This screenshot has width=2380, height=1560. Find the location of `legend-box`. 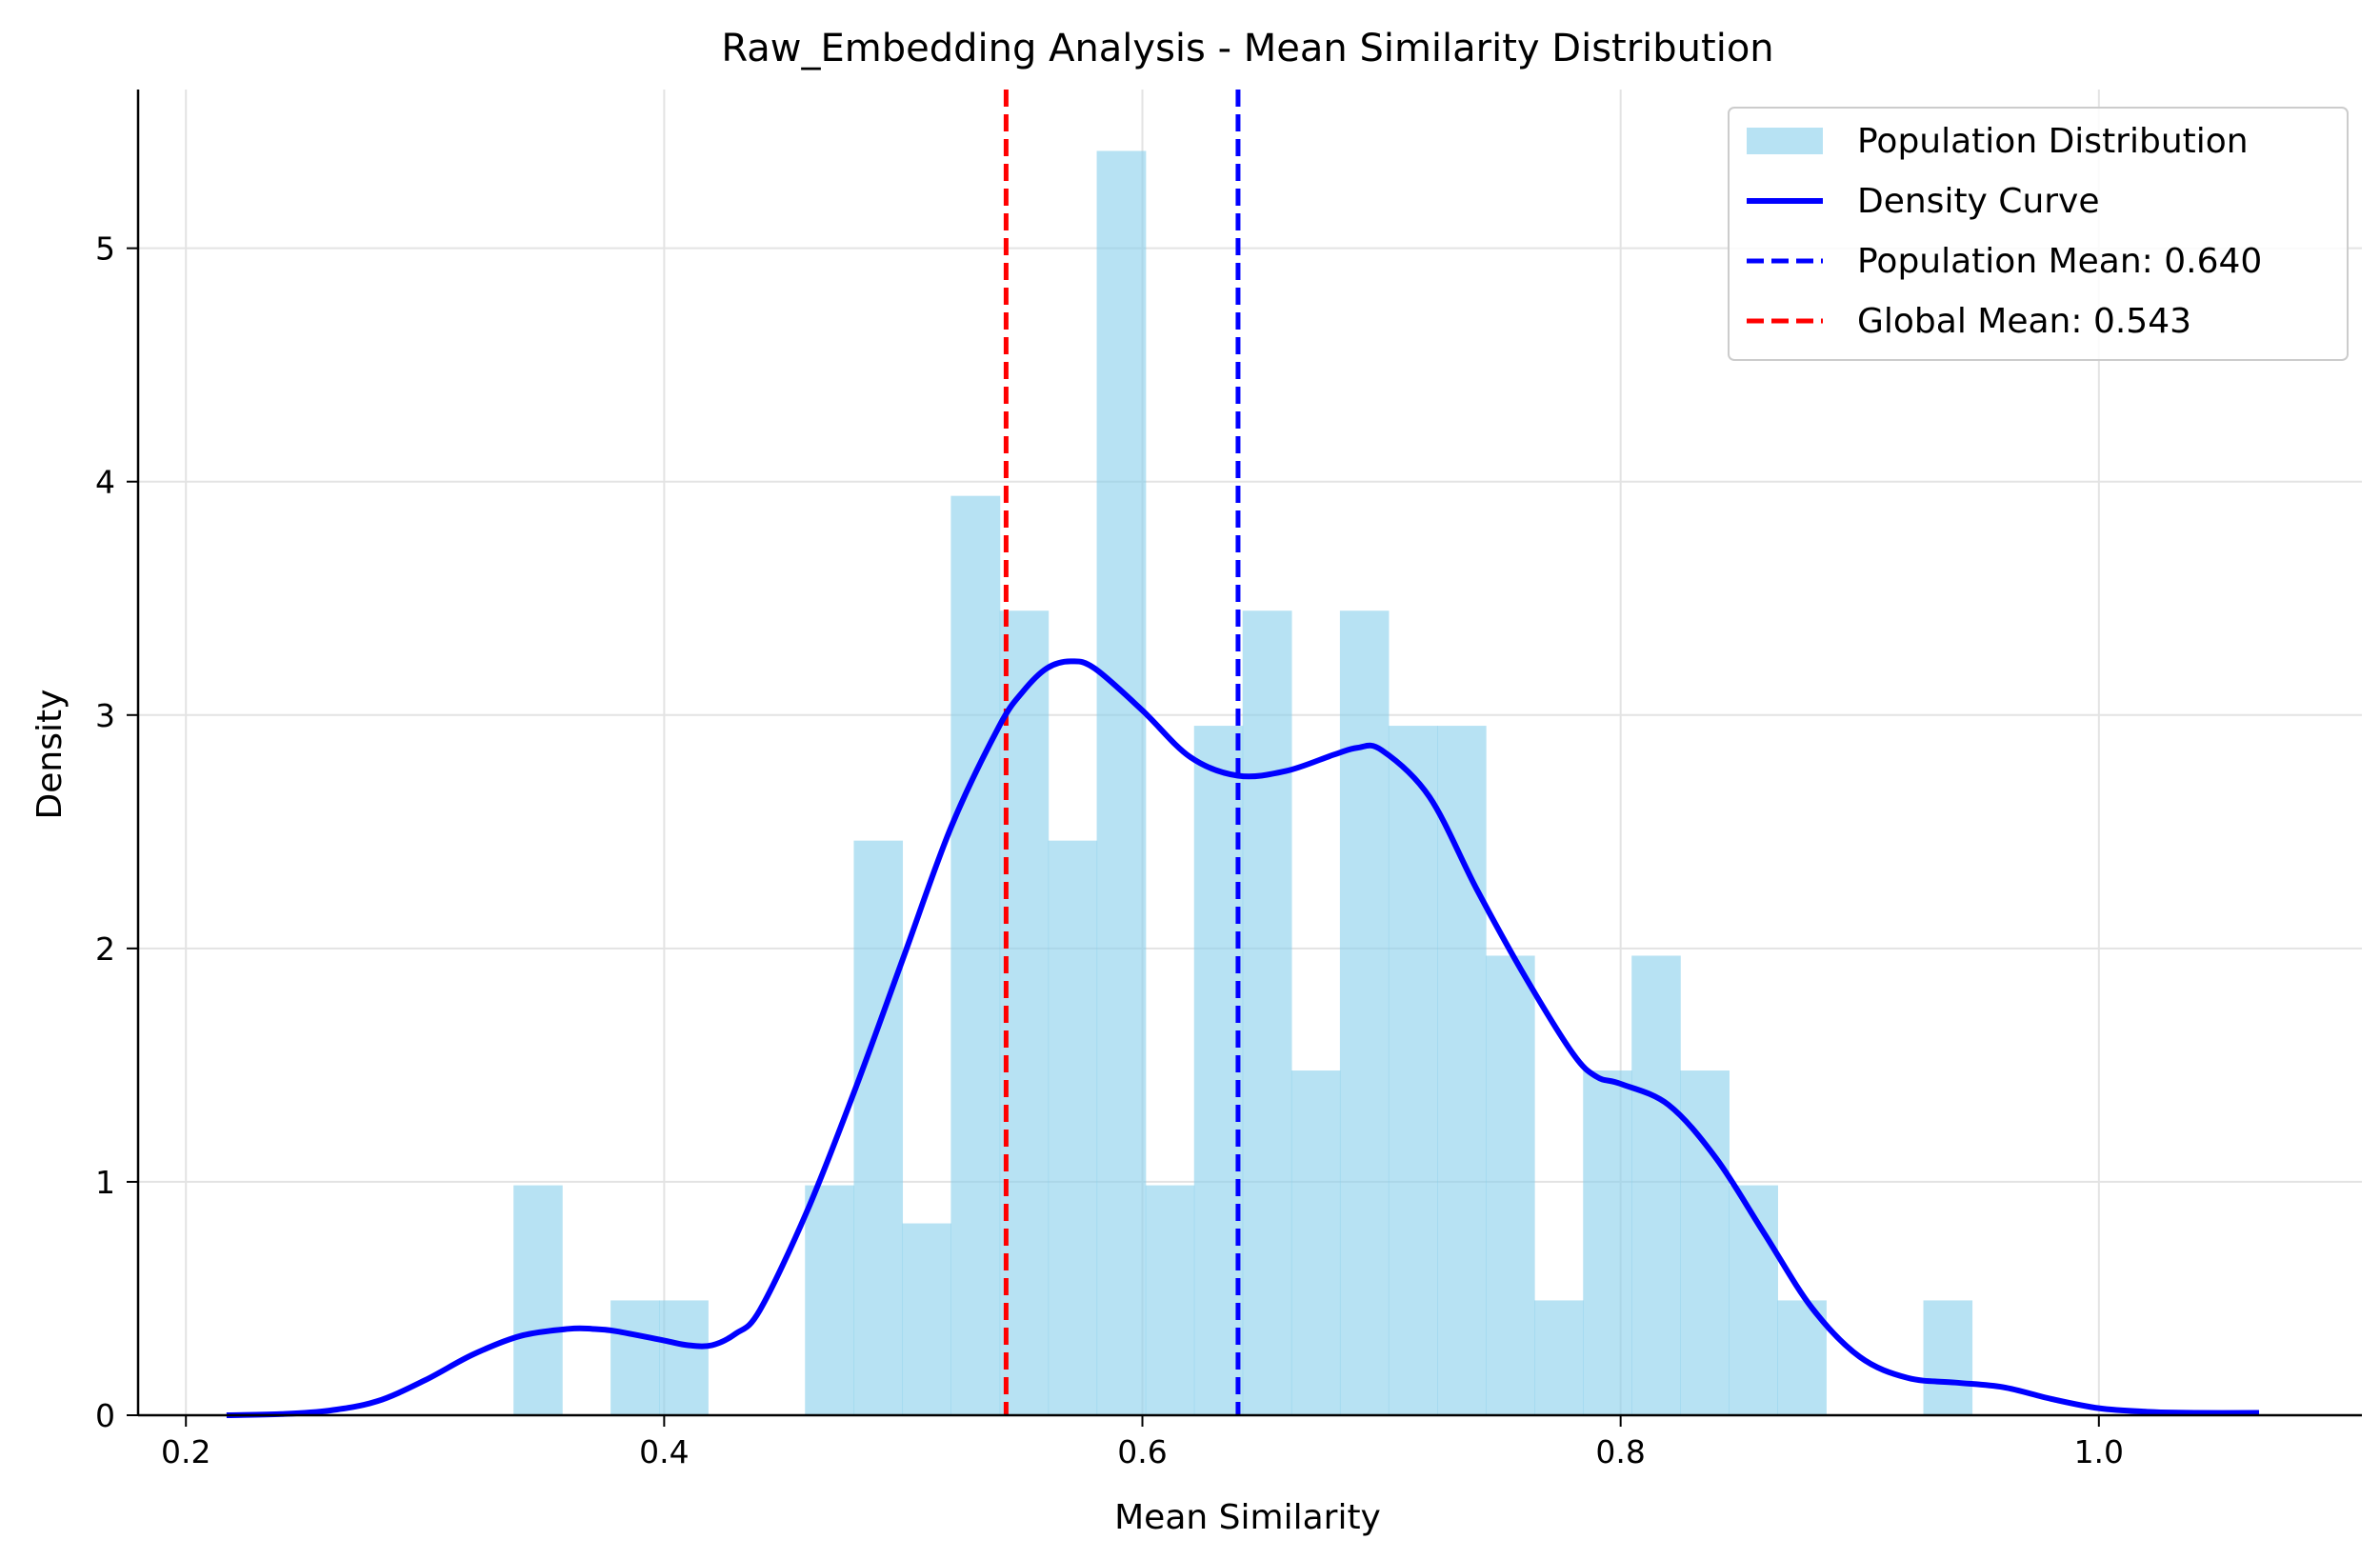

legend-box is located at coordinates (2038, 234).